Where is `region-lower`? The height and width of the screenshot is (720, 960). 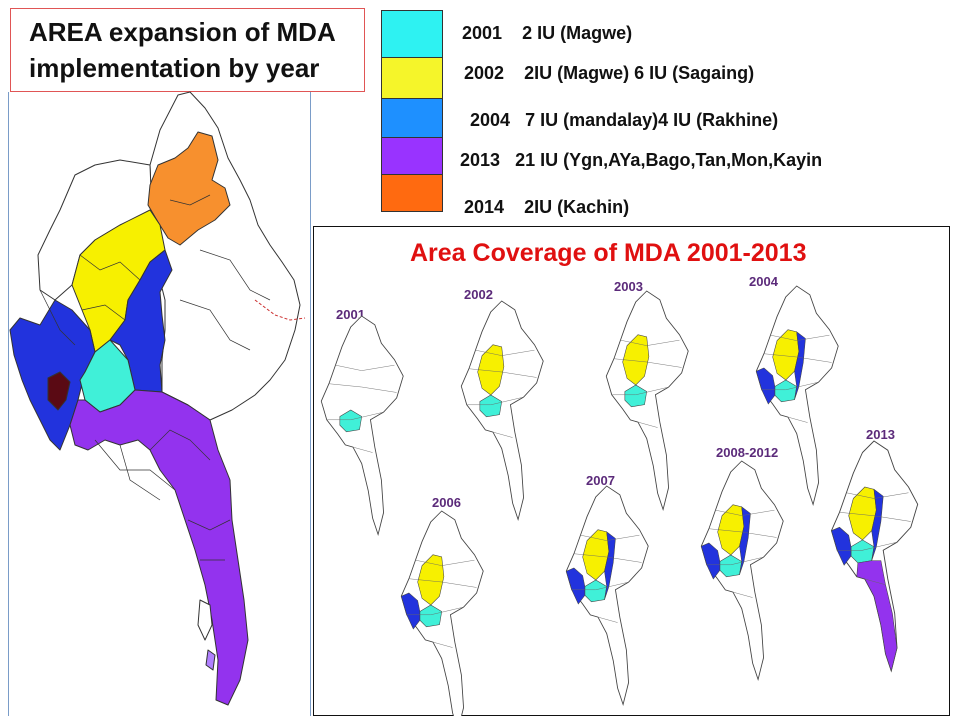
region-lower is located at coordinates (159, 547).